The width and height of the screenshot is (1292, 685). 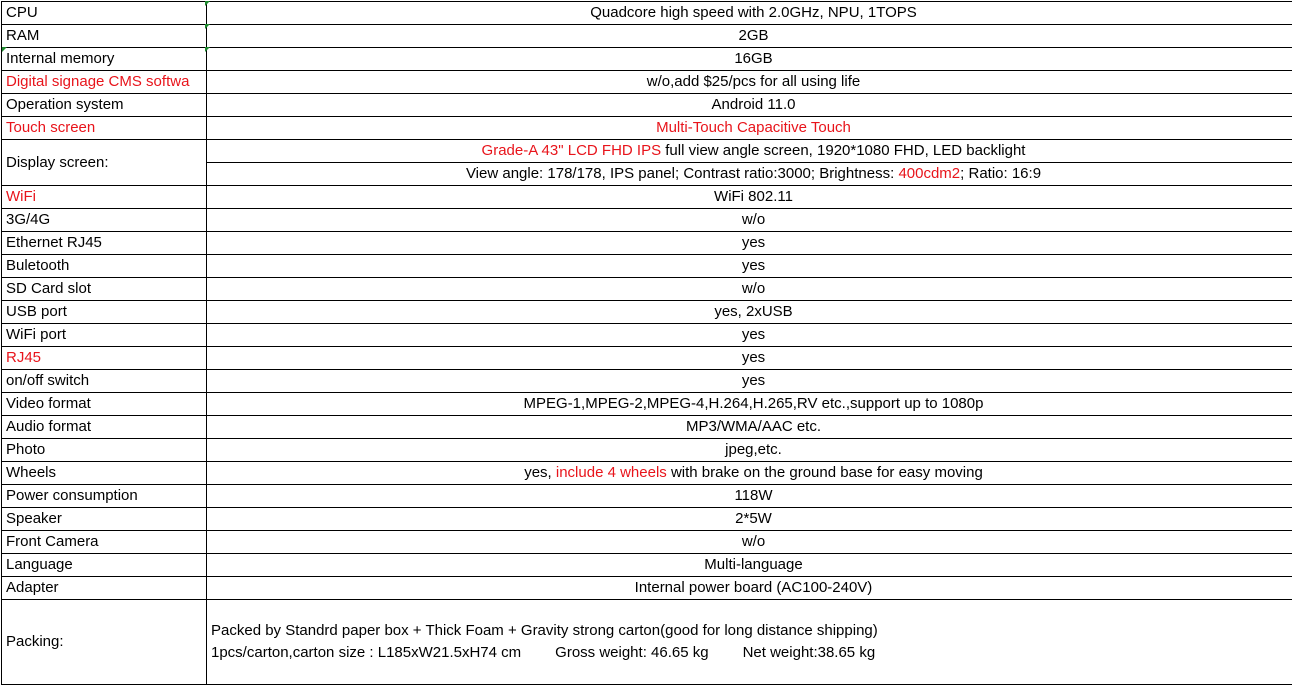 What do you see at coordinates (104, 335) in the screenshot?
I see `row-label: WiFi port` at bounding box center [104, 335].